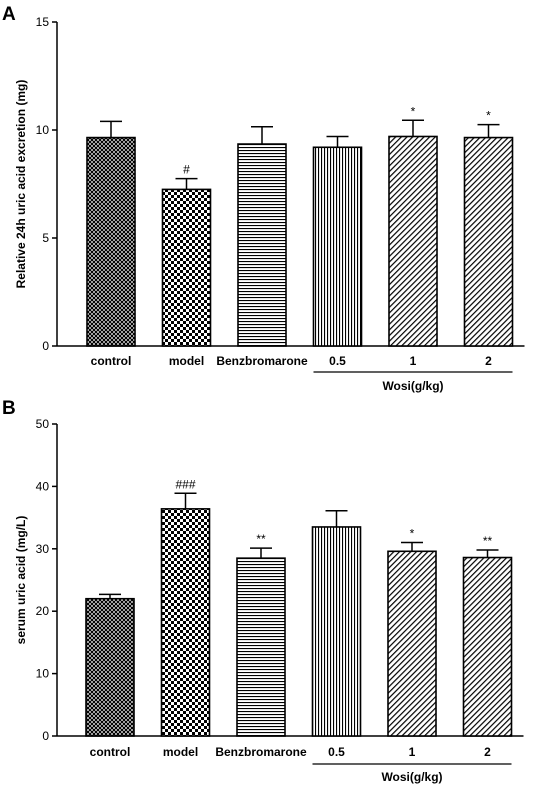 This screenshot has height=793, width=540. I want to click on panel-letter: B, so click(9, 408).